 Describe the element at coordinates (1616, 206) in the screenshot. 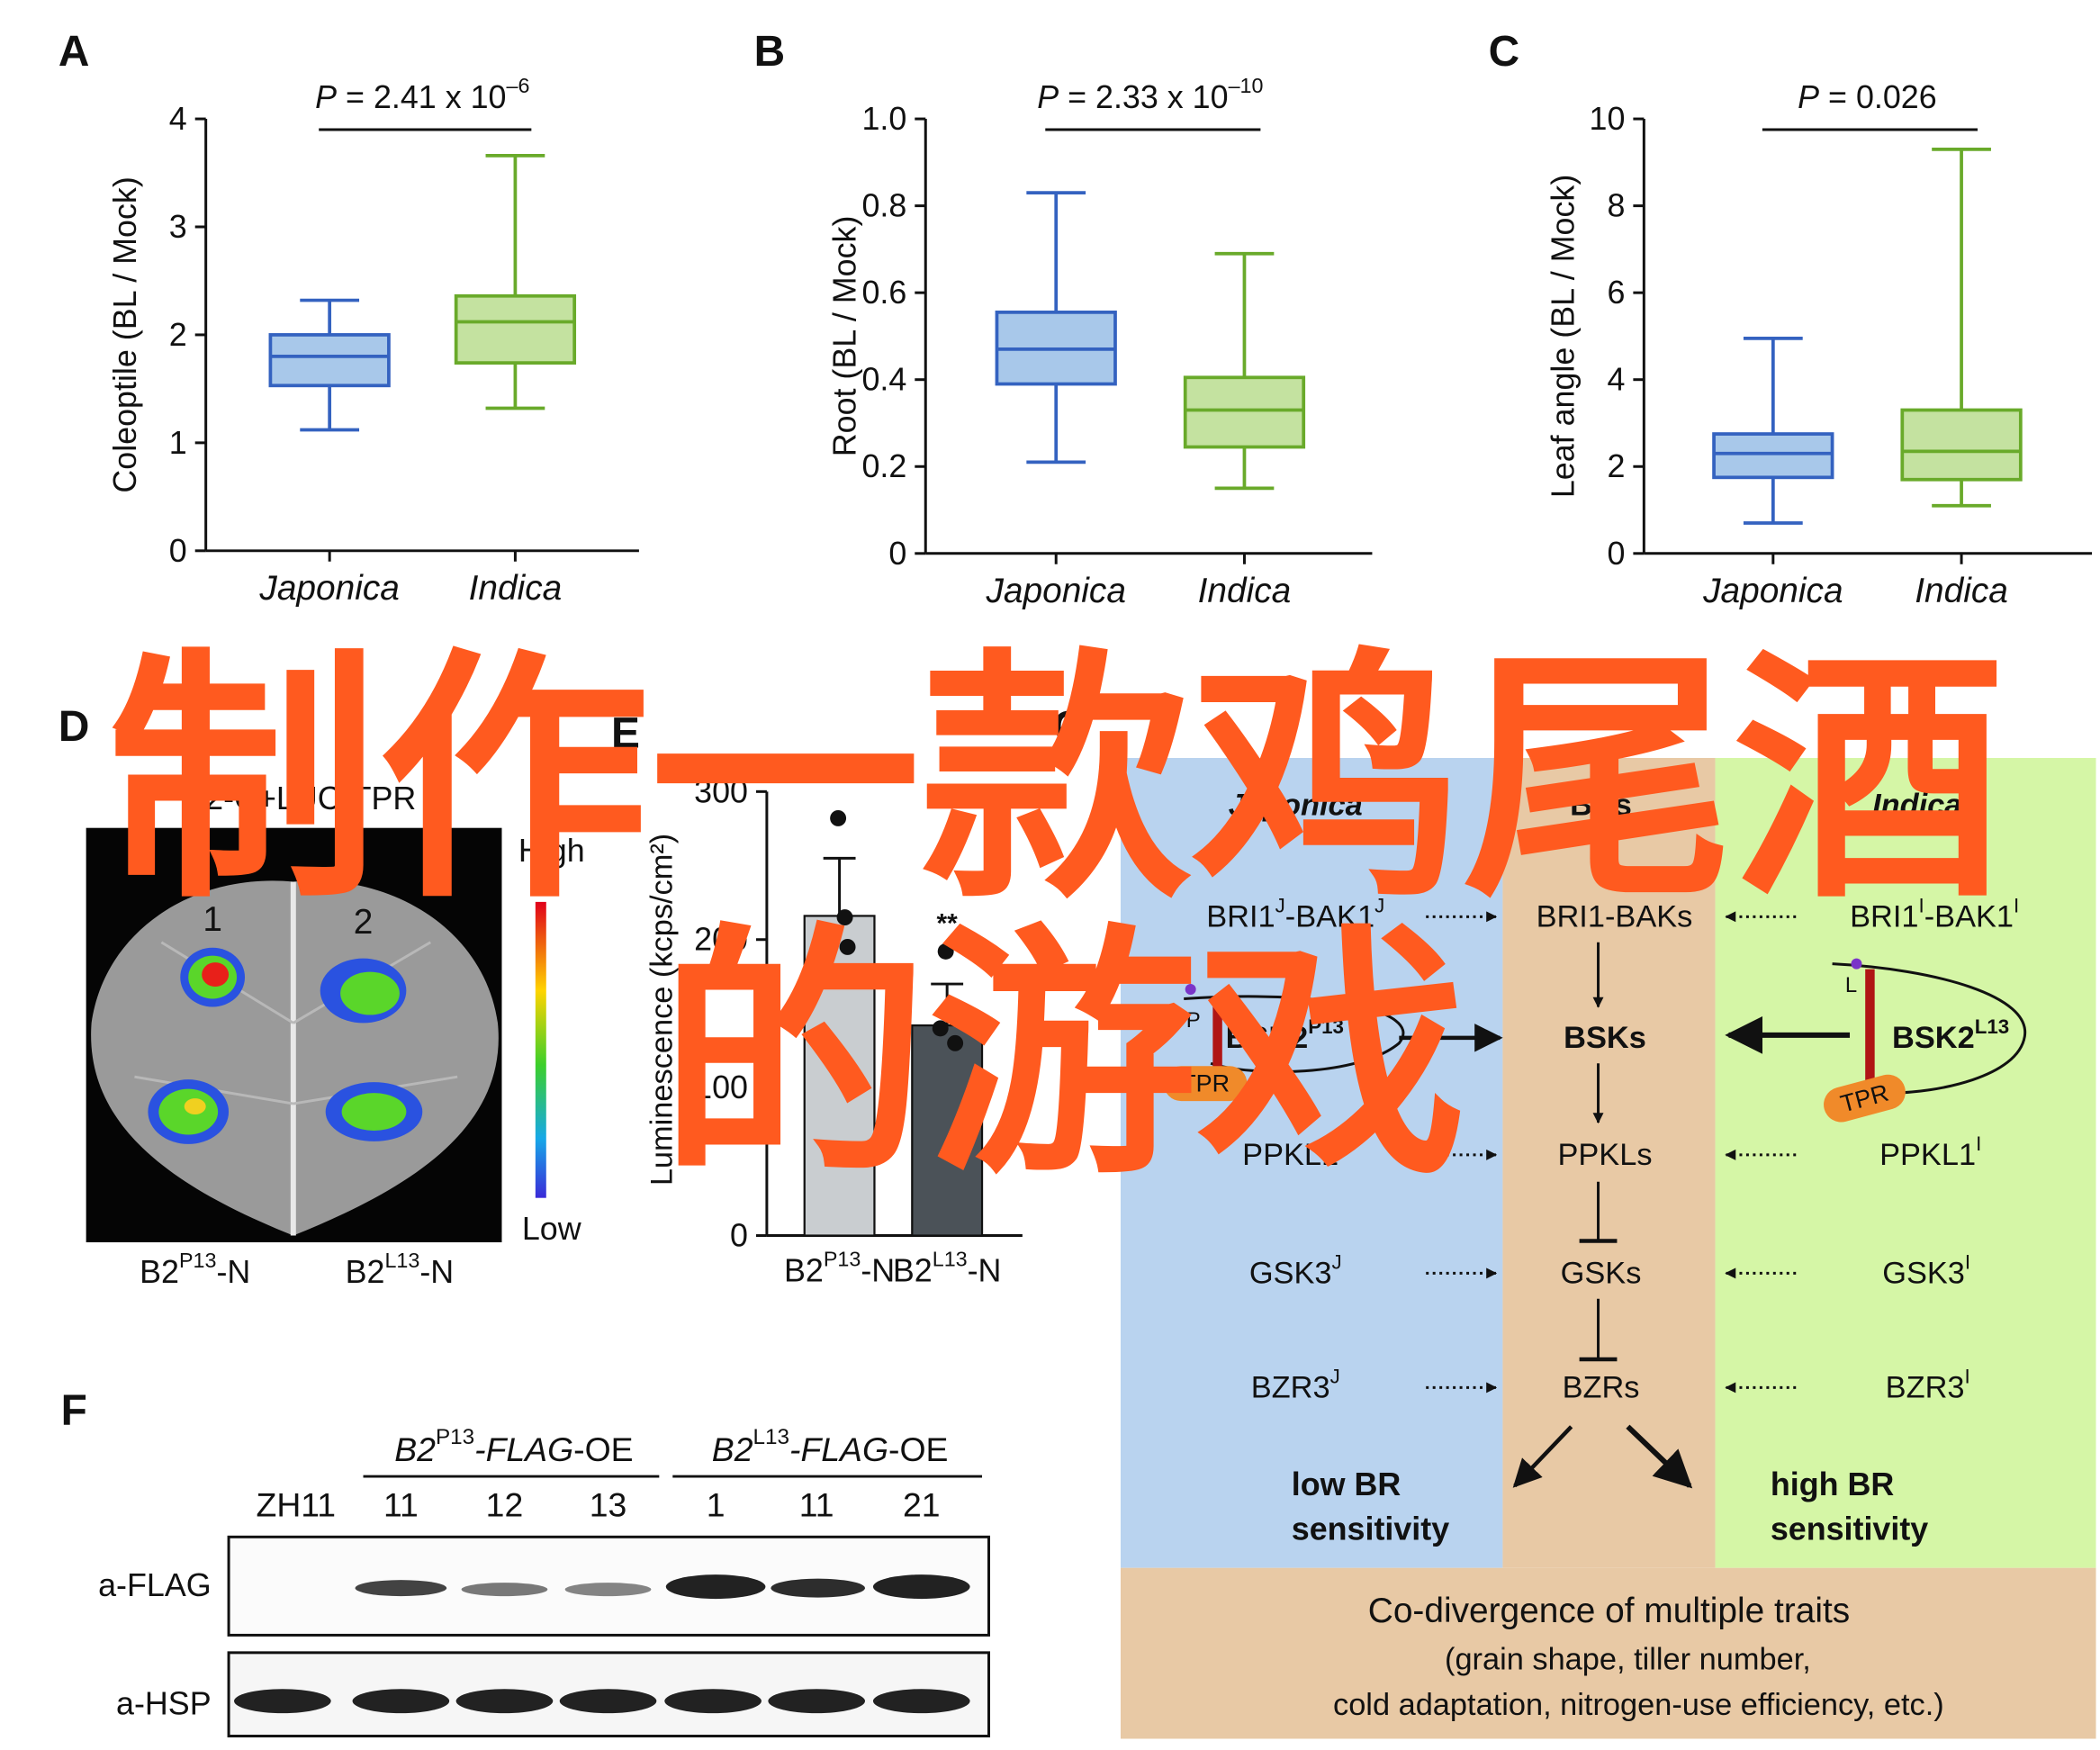

I see `y-tick-label: 8` at that location.